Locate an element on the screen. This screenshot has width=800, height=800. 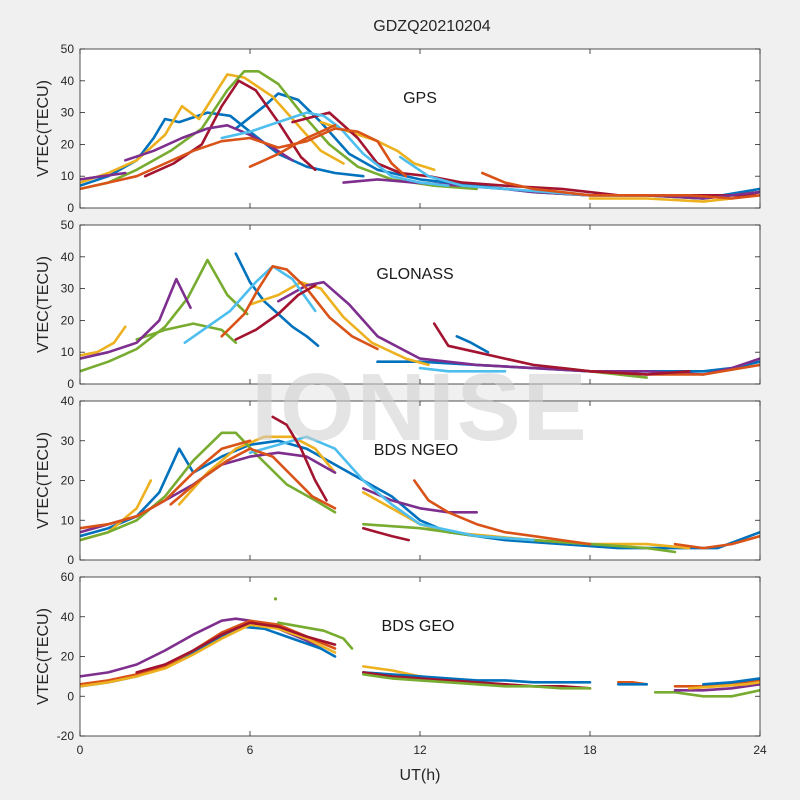
y-tick-label: -20 is located at coordinates (66, 736).